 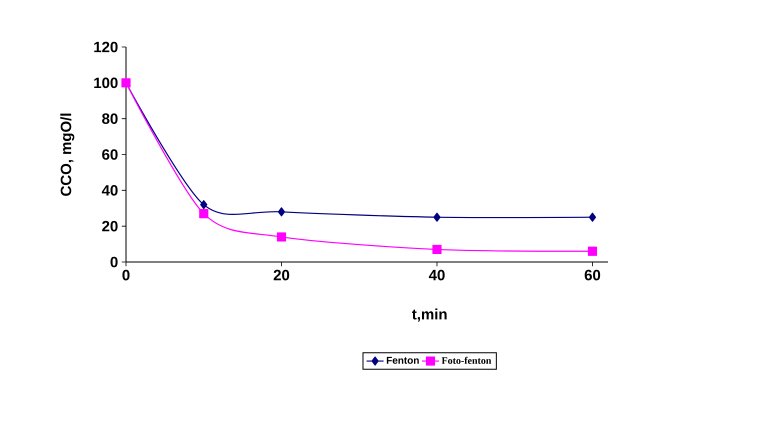 What do you see at coordinates (114, 262) in the screenshot?
I see `y-tick-label: 0` at bounding box center [114, 262].